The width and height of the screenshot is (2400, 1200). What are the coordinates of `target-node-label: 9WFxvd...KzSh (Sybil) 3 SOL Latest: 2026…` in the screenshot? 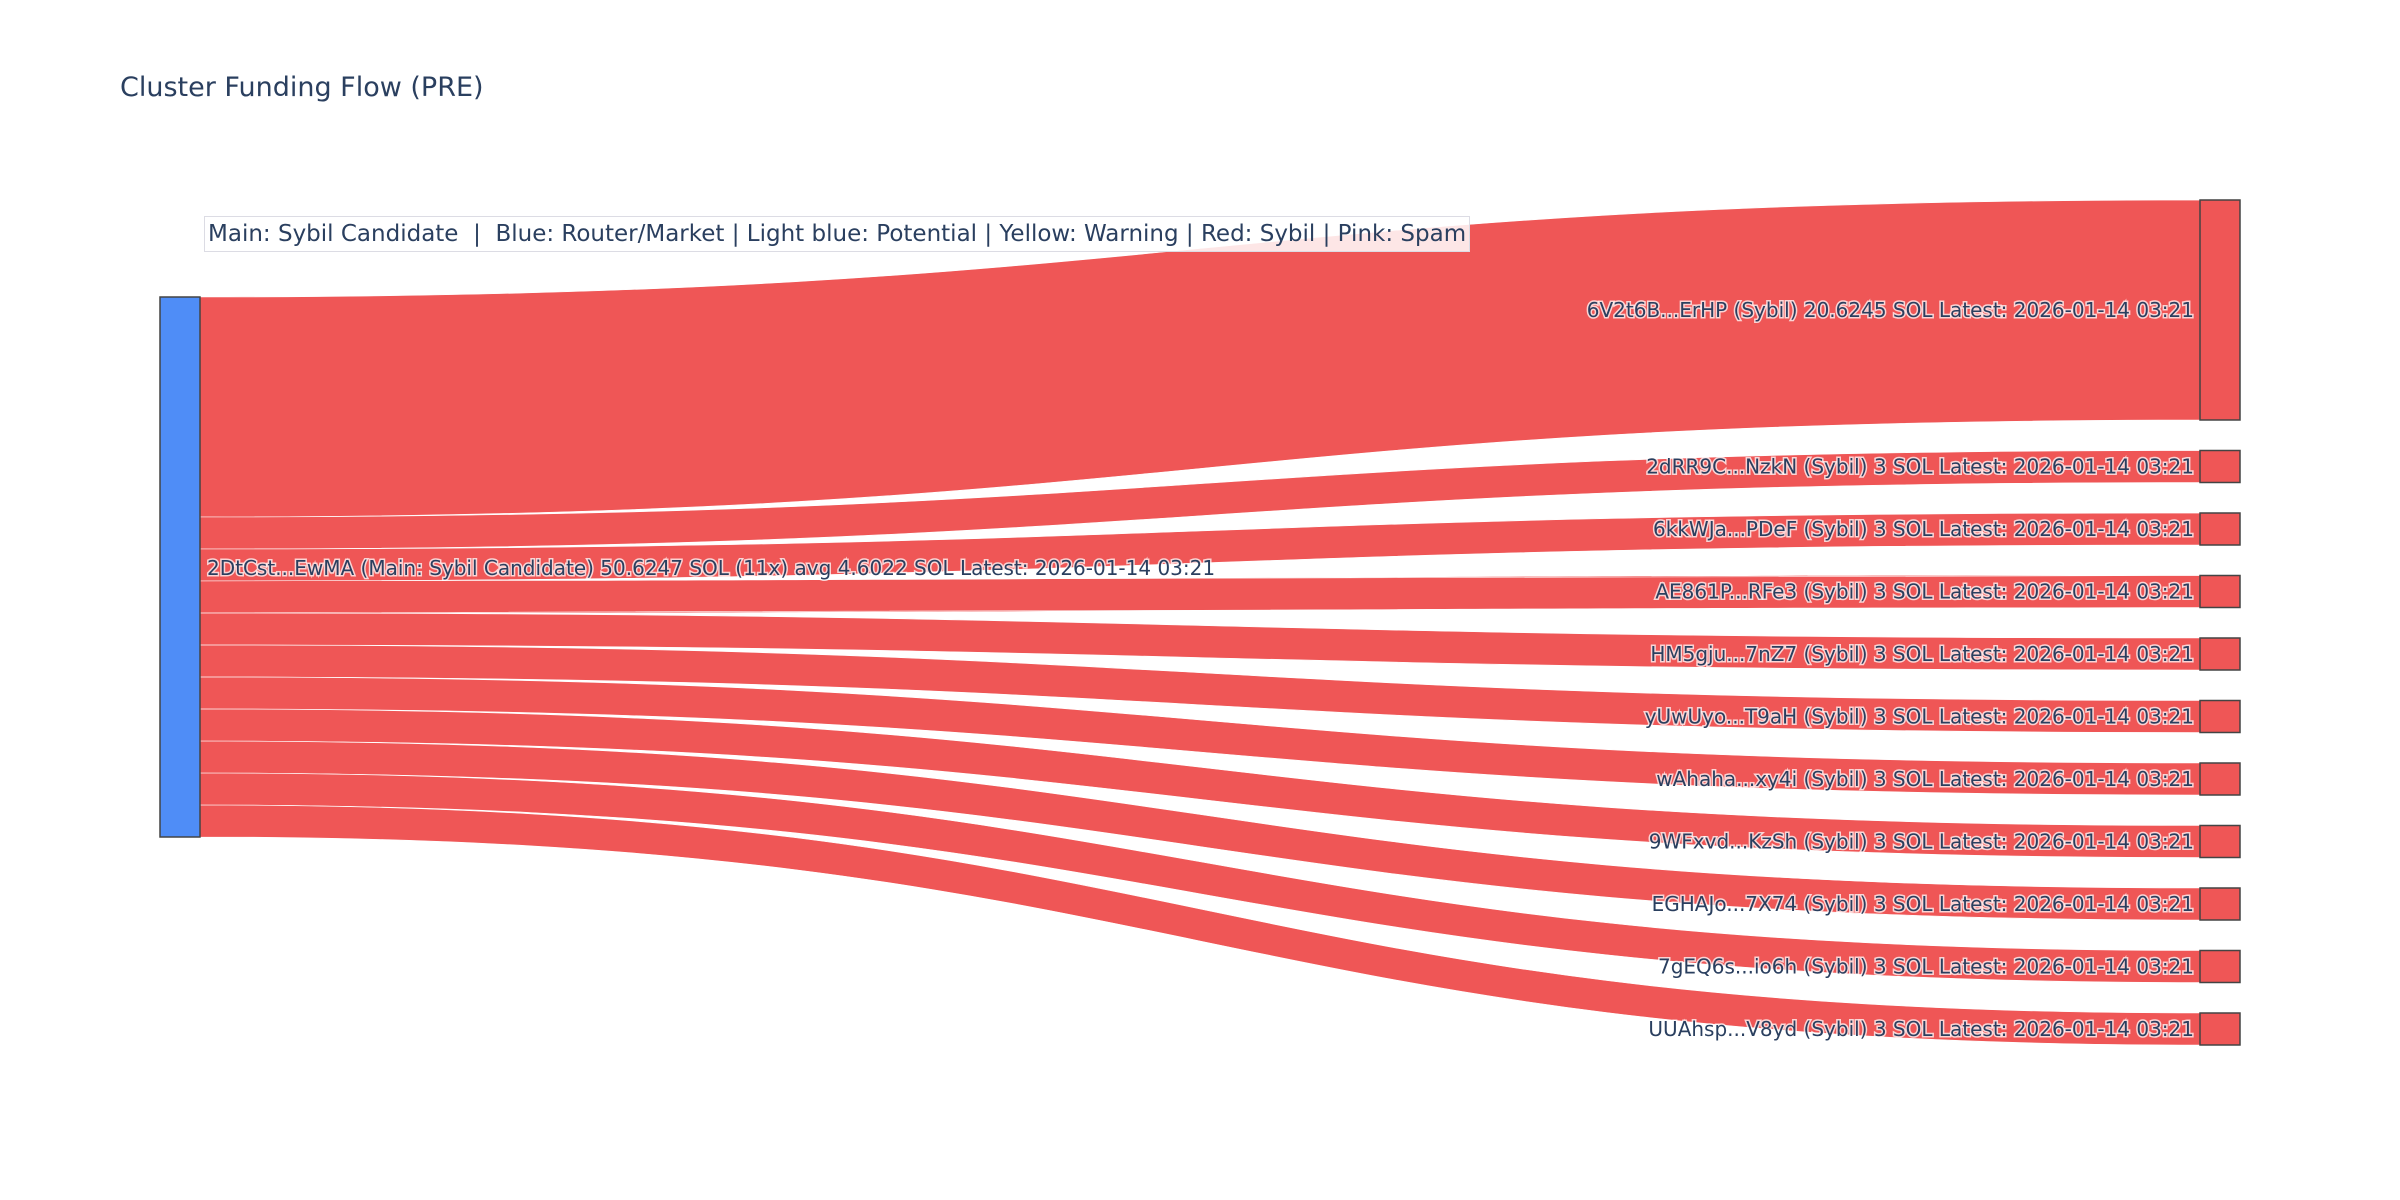 It's located at (1921, 841).